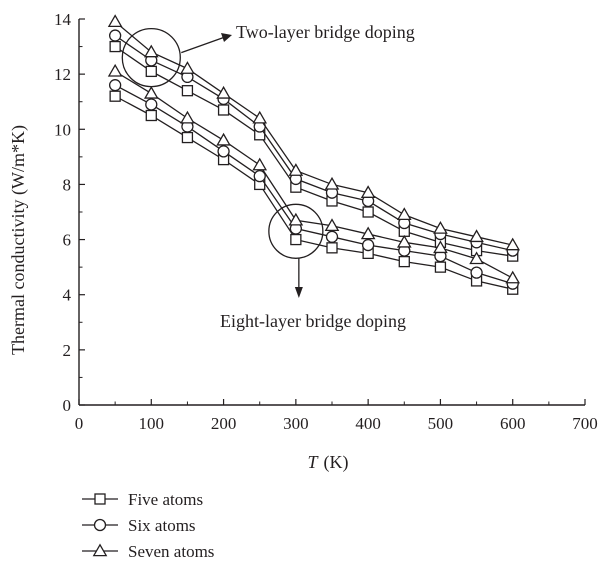 This screenshot has width=600, height=564. I want to click on y-axis-label: Thermal conductivity (W/m*K), so click(18, 240).